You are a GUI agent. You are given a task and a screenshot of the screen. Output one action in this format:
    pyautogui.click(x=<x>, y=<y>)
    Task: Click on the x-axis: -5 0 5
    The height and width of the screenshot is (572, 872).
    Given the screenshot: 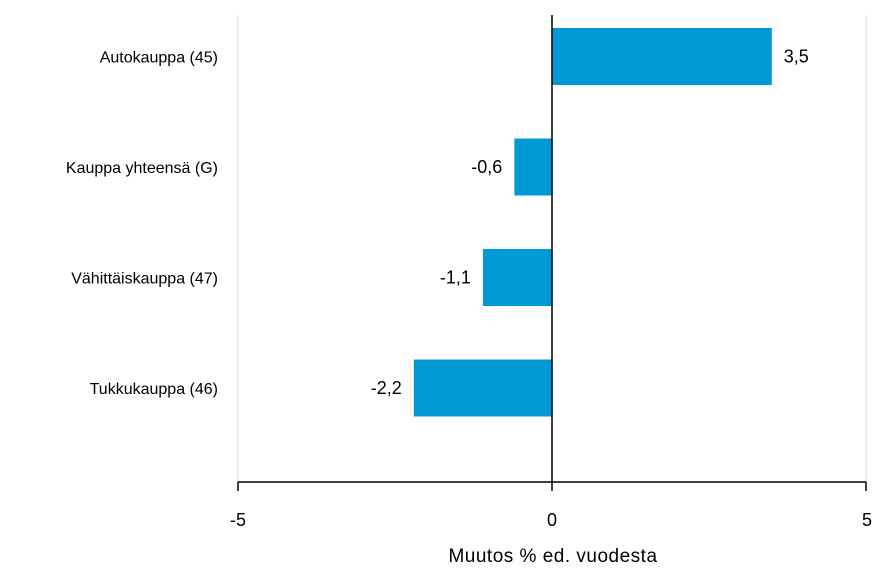 What is the action you would take?
    pyautogui.click(x=551, y=505)
    